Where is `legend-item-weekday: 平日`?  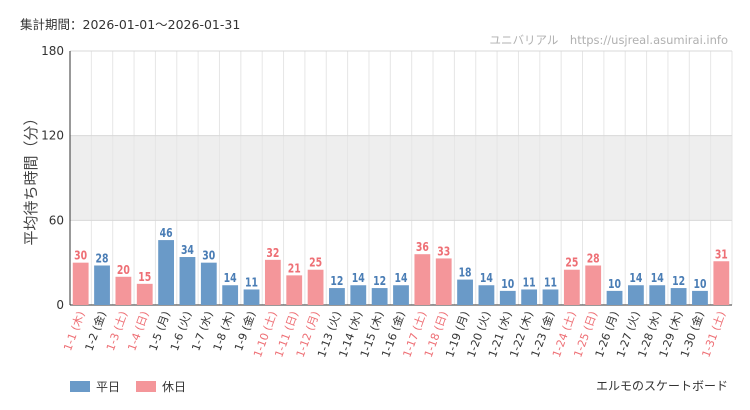
legend-item-weekday: 平日 is located at coordinates (95, 386).